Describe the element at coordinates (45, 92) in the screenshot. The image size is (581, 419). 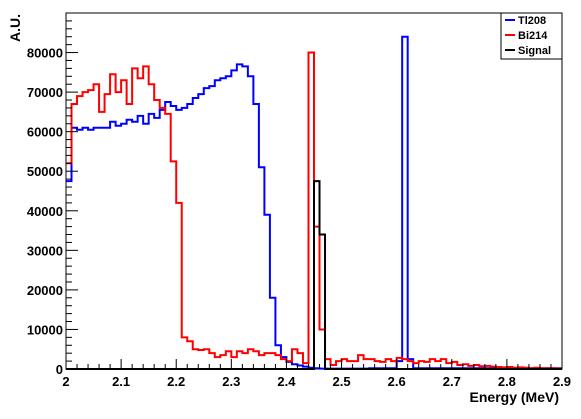
I see `y-tick-label: 70000` at that location.